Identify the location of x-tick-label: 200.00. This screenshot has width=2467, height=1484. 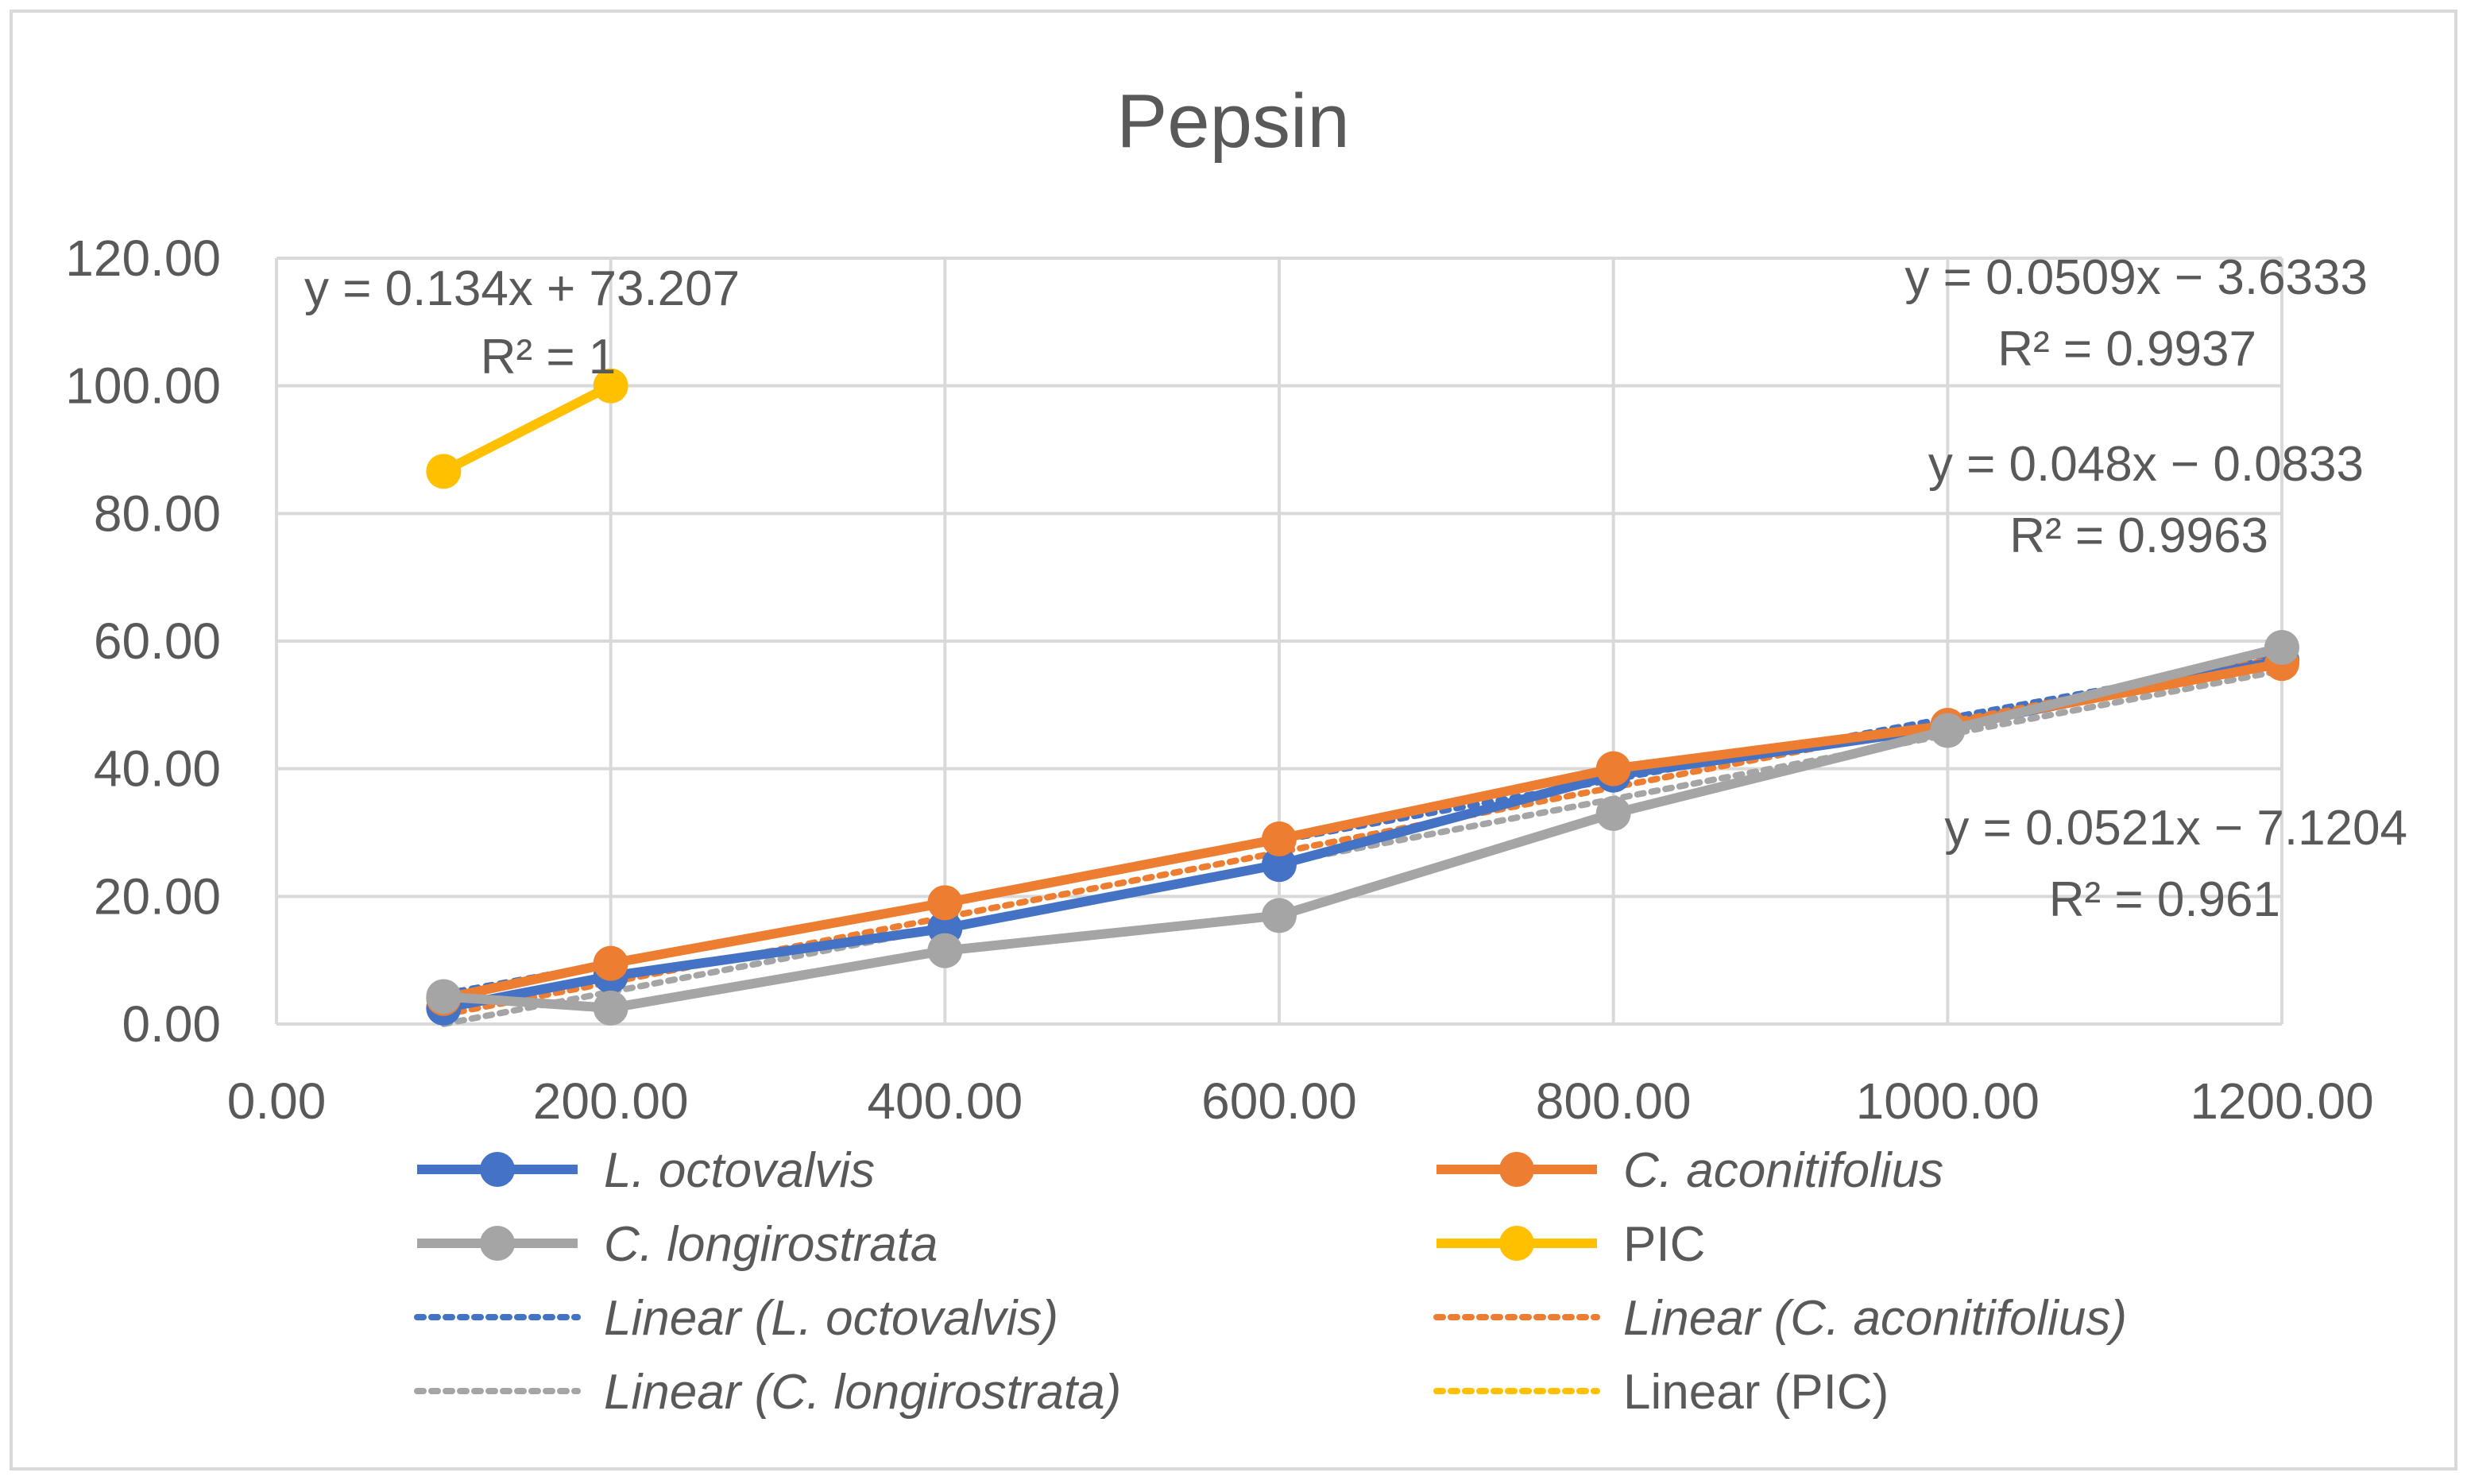
(611, 1101).